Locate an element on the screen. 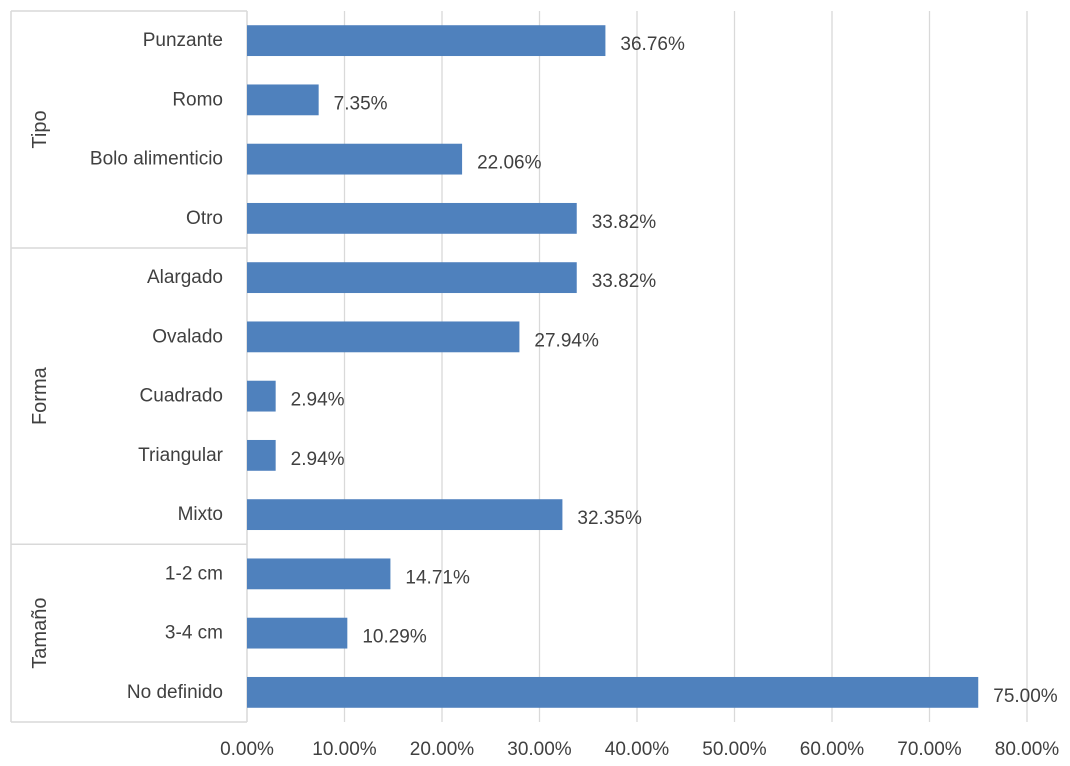 The height and width of the screenshot is (766, 1070). x-tick-label: 30.00% is located at coordinates (539, 749).